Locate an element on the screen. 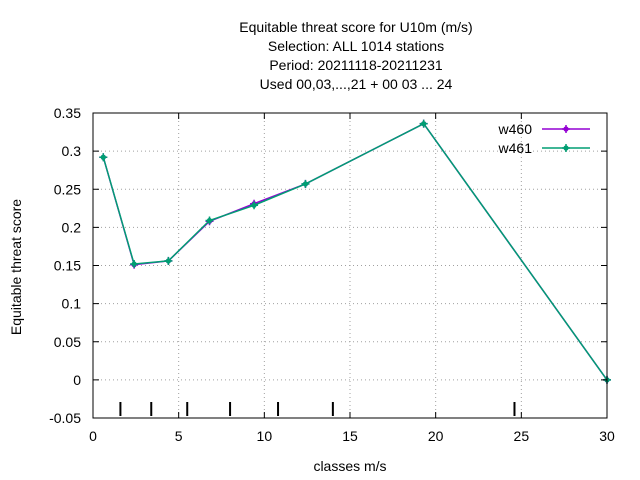  y-tick-label: 0.3 is located at coordinates (72, 151).